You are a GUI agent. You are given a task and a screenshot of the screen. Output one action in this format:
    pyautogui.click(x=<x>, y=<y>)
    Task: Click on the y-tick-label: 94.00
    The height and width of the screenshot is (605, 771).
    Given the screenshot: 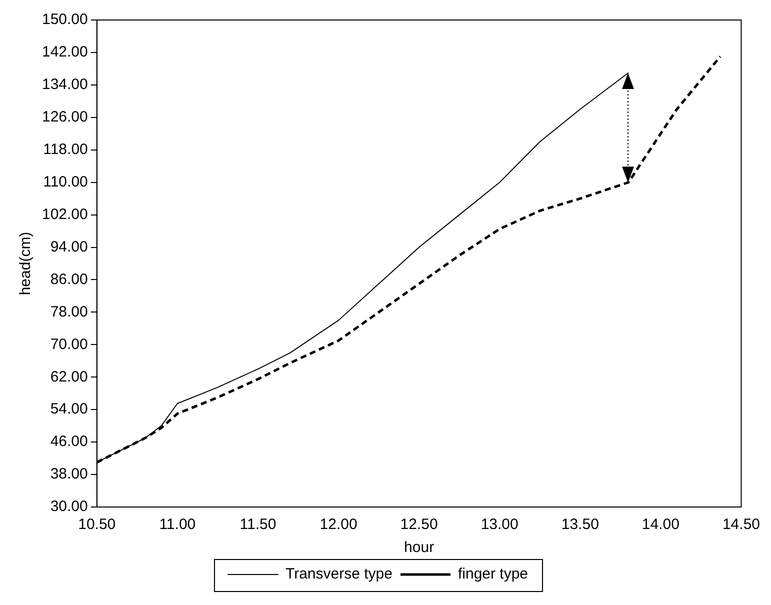 What is the action you would take?
    pyautogui.click(x=69, y=247)
    